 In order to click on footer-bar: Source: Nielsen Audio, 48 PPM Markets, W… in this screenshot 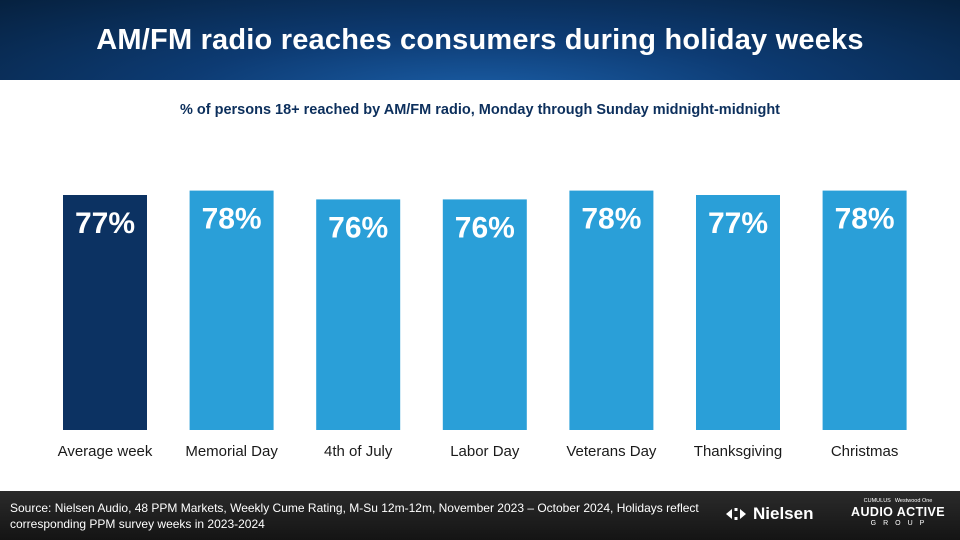, I will do `click(480, 515)`.